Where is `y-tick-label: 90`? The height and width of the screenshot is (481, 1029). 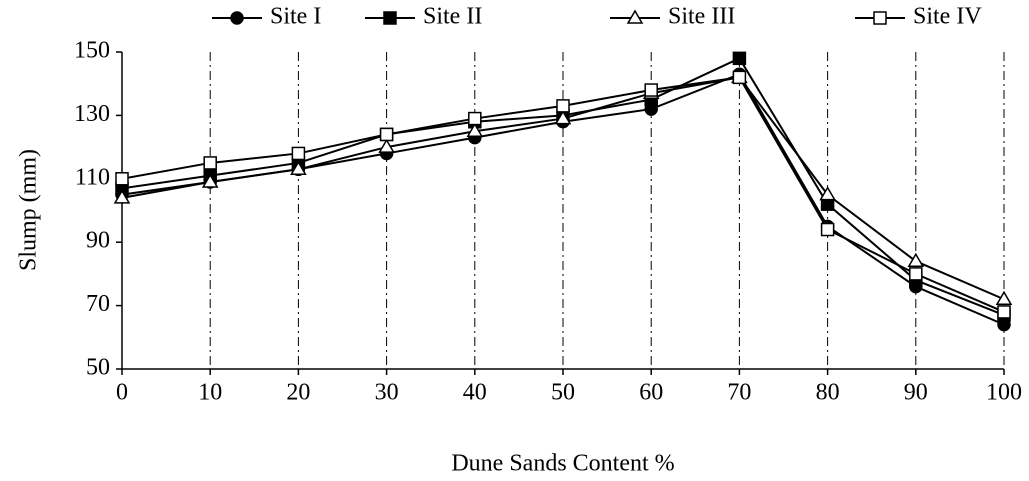 y-tick-label: 90 is located at coordinates (98, 241).